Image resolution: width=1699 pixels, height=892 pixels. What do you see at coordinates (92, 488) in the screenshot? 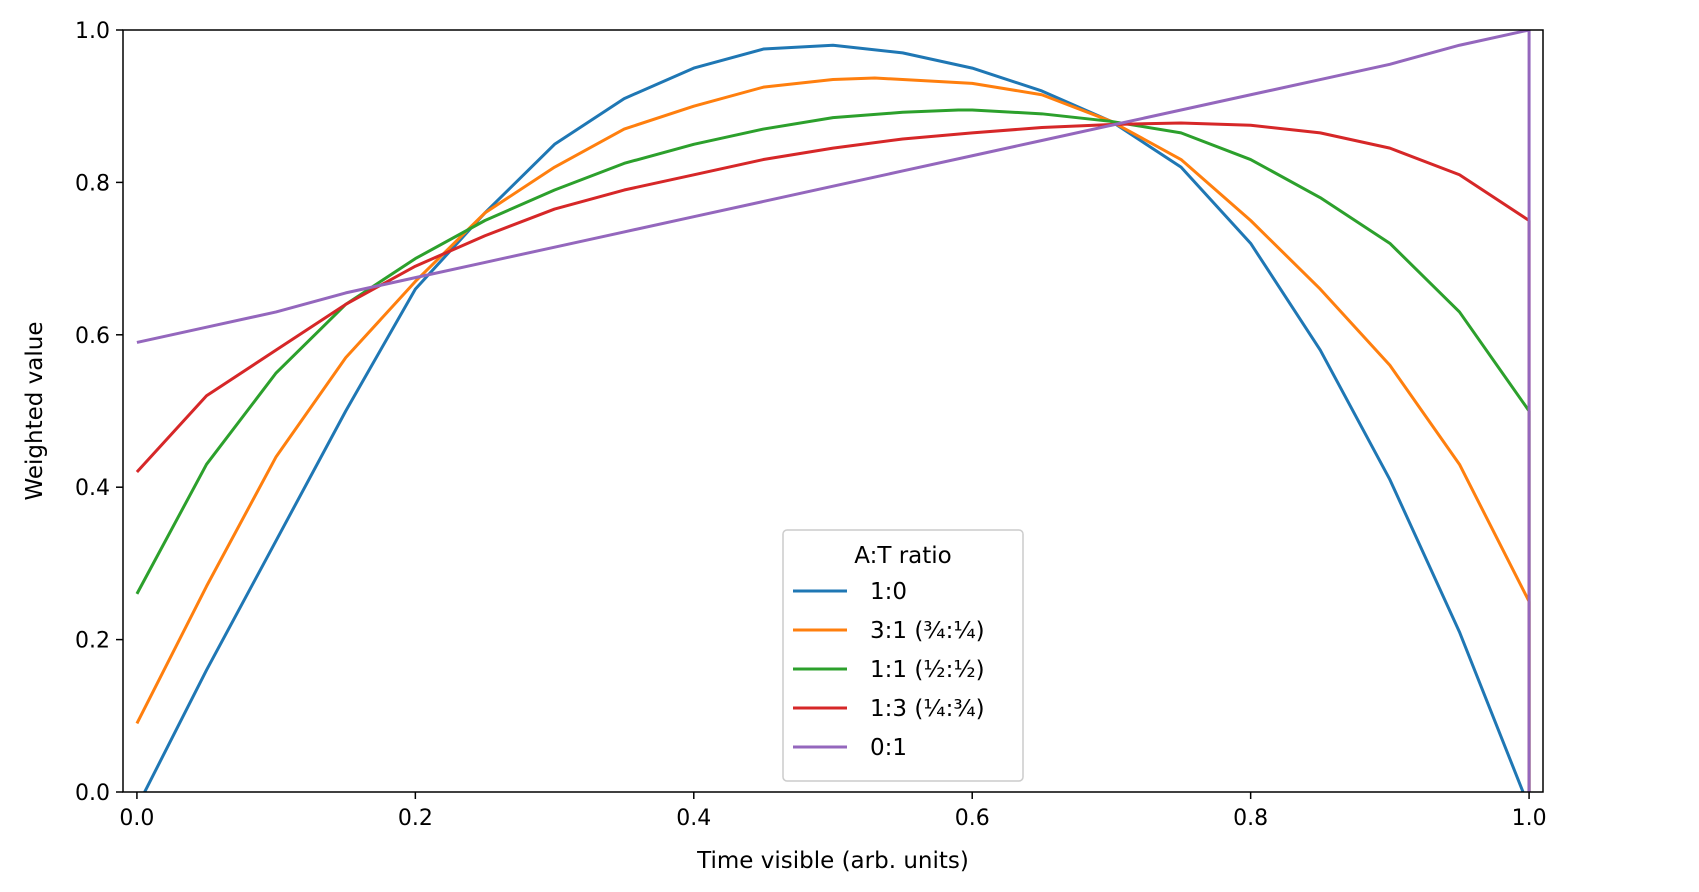
I see `y-tick-label: 0.4` at bounding box center [92, 488].